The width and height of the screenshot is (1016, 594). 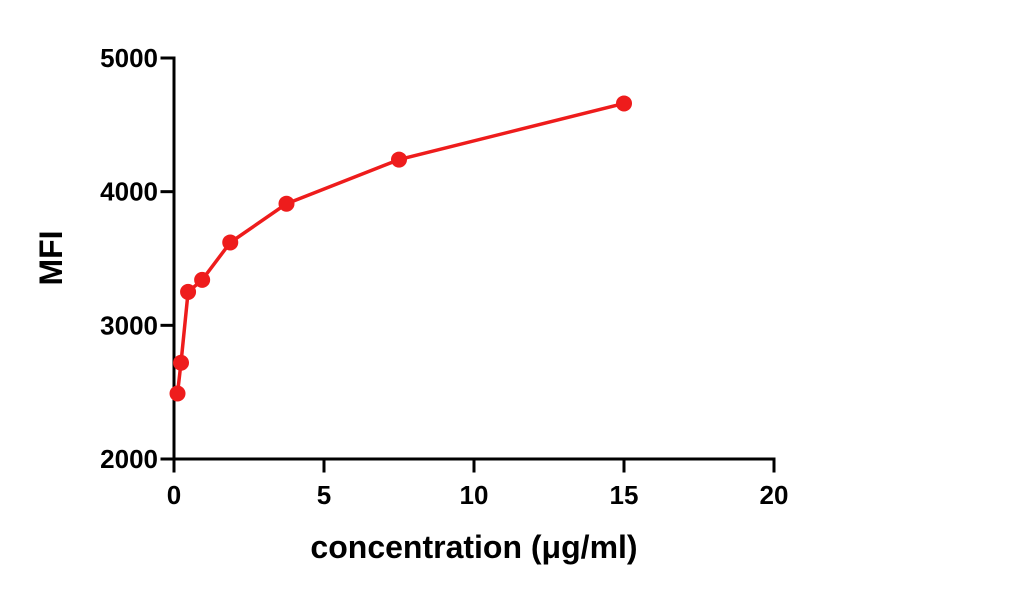 I want to click on x-axis-title: concentration (μg/ml), so click(x=473, y=547).